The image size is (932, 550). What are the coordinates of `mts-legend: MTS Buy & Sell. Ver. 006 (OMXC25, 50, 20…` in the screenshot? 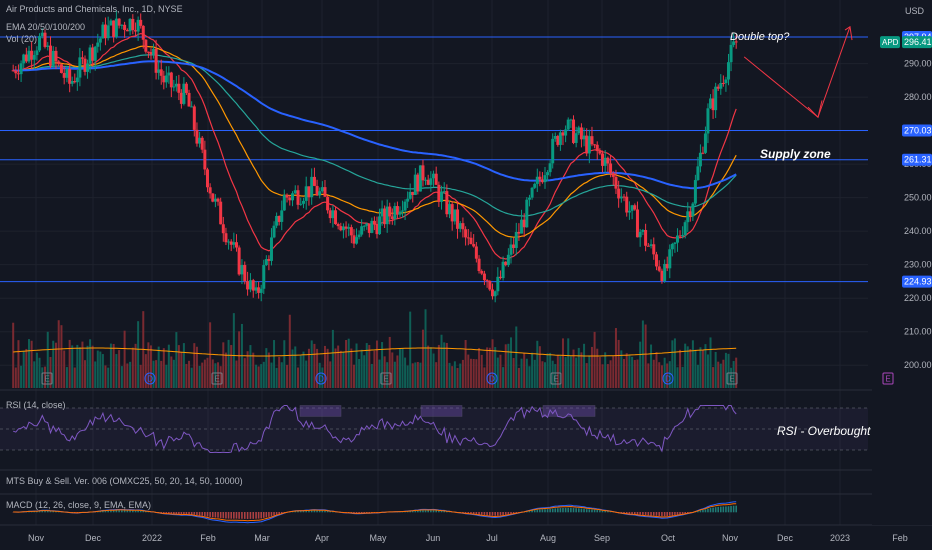 It's located at (124, 481).